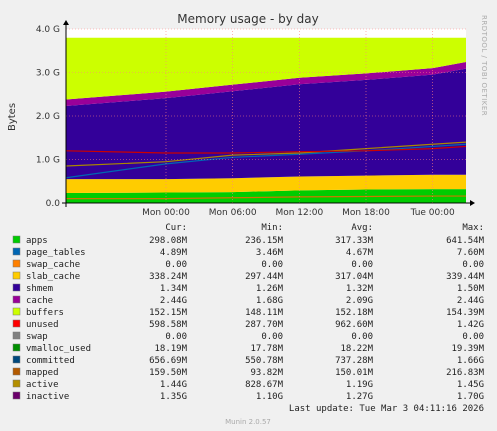 The width and height of the screenshot is (497, 431). Describe the element at coordinates (42, 325) in the screenshot. I see `legend-series-name: unused` at that location.